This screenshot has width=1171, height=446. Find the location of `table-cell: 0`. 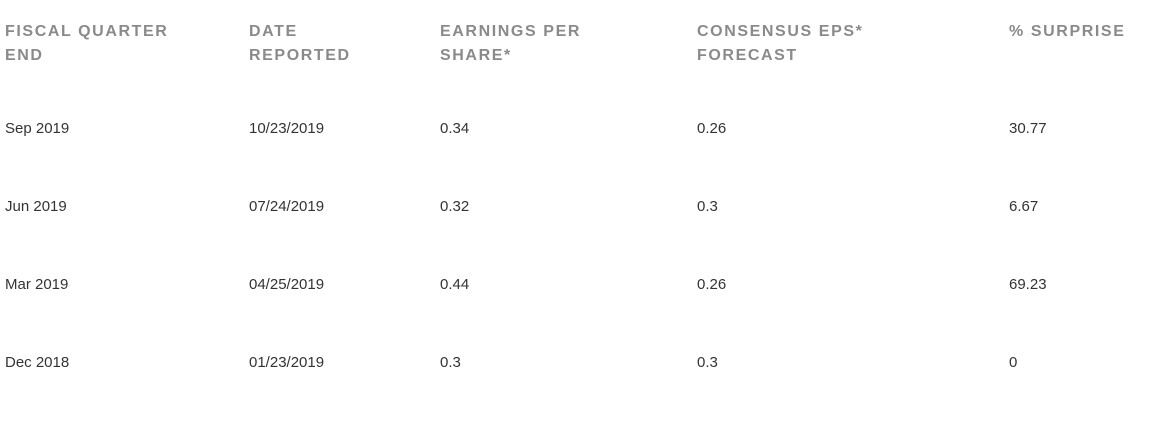

table-cell: 0 is located at coordinates (1013, 362).